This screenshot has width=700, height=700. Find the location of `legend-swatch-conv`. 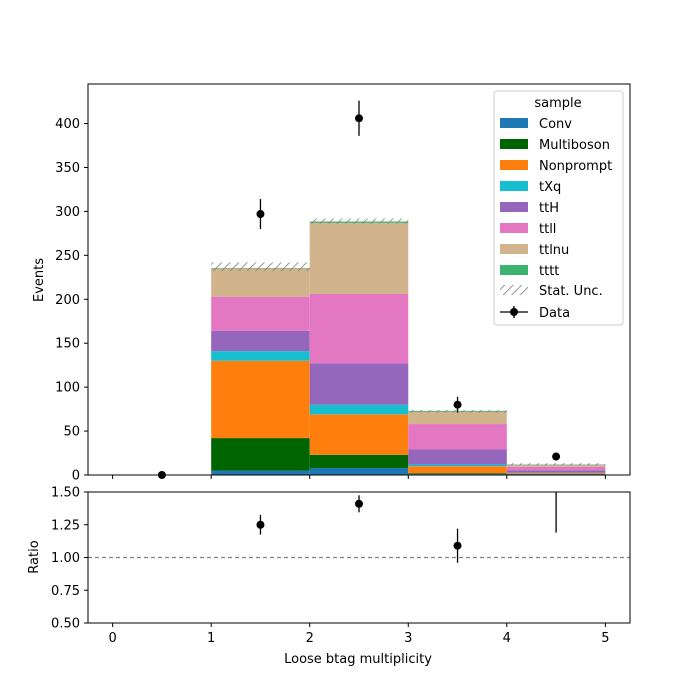

legend-swatch-conv is located at coordinates (514, 123).